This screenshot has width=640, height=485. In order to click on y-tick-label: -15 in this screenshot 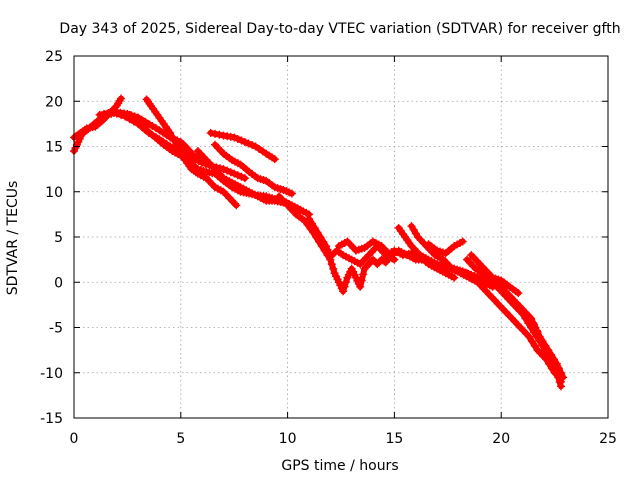, I will do `click(51, 419)`.